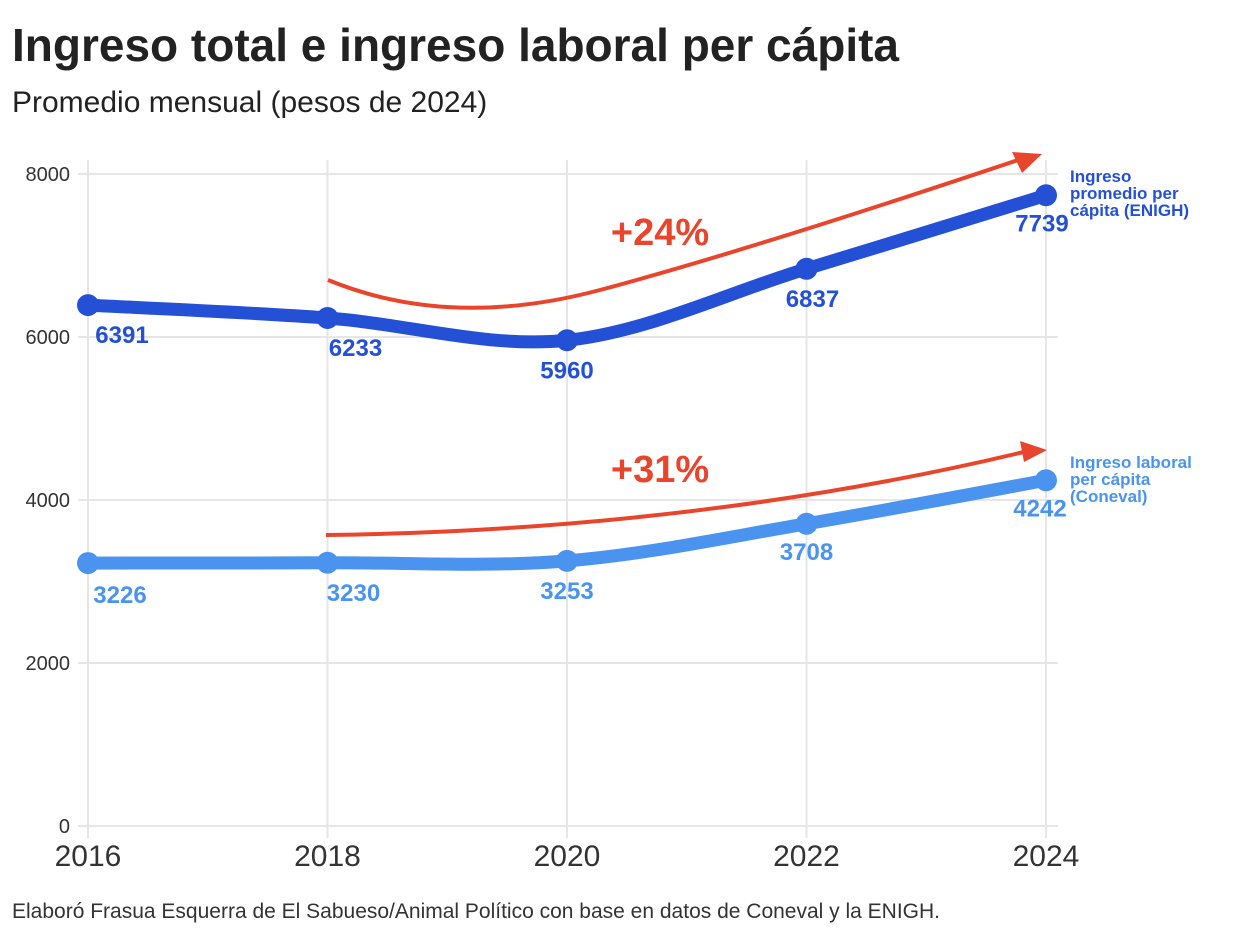 The width and height of the screenshot is (1244, 944). What do you see at coordinates (1041, 223) in the screenshot?
I see `data-label: 7739` at bounding box center [1041, 223].